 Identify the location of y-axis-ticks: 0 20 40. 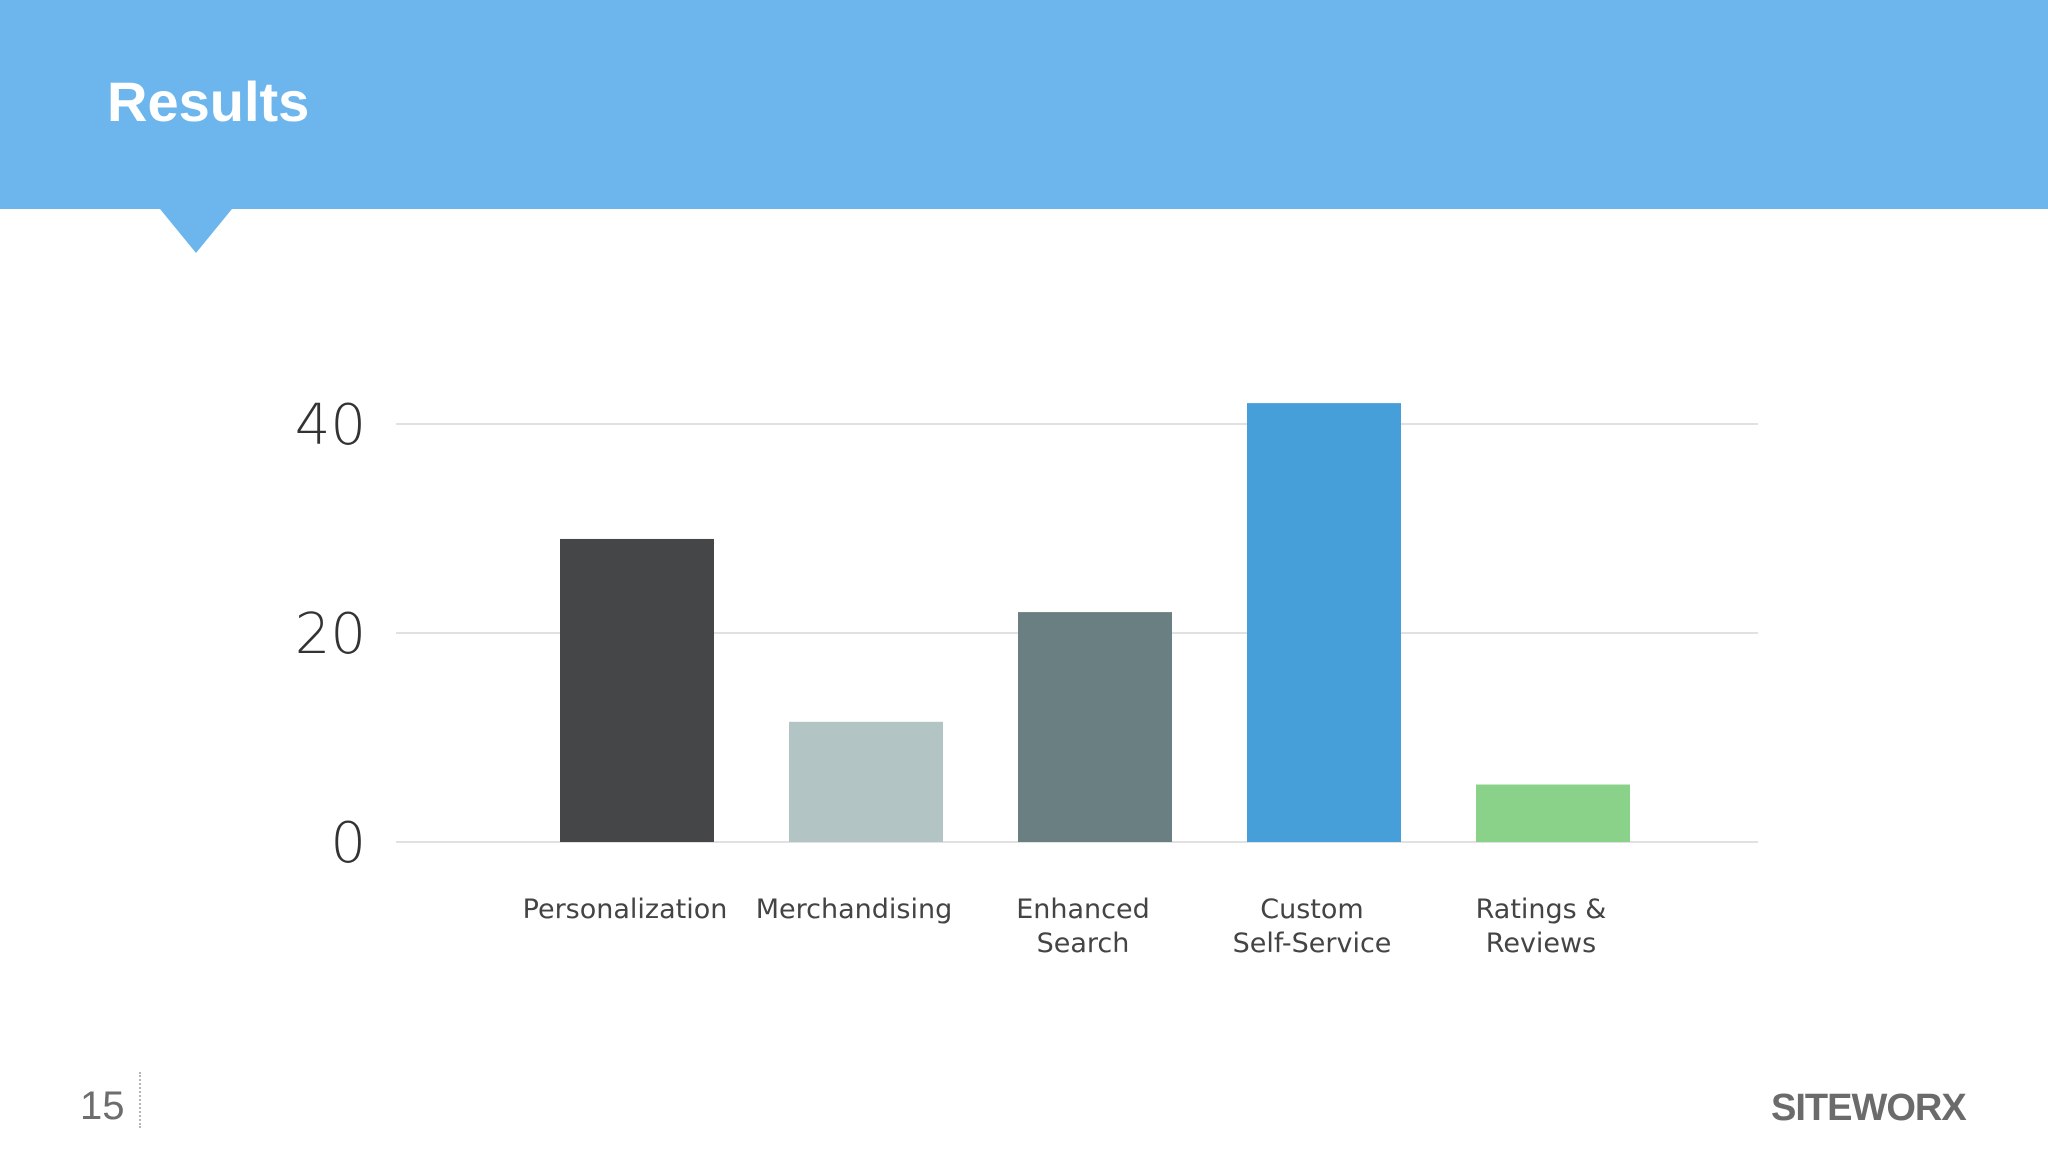
(330, 634).